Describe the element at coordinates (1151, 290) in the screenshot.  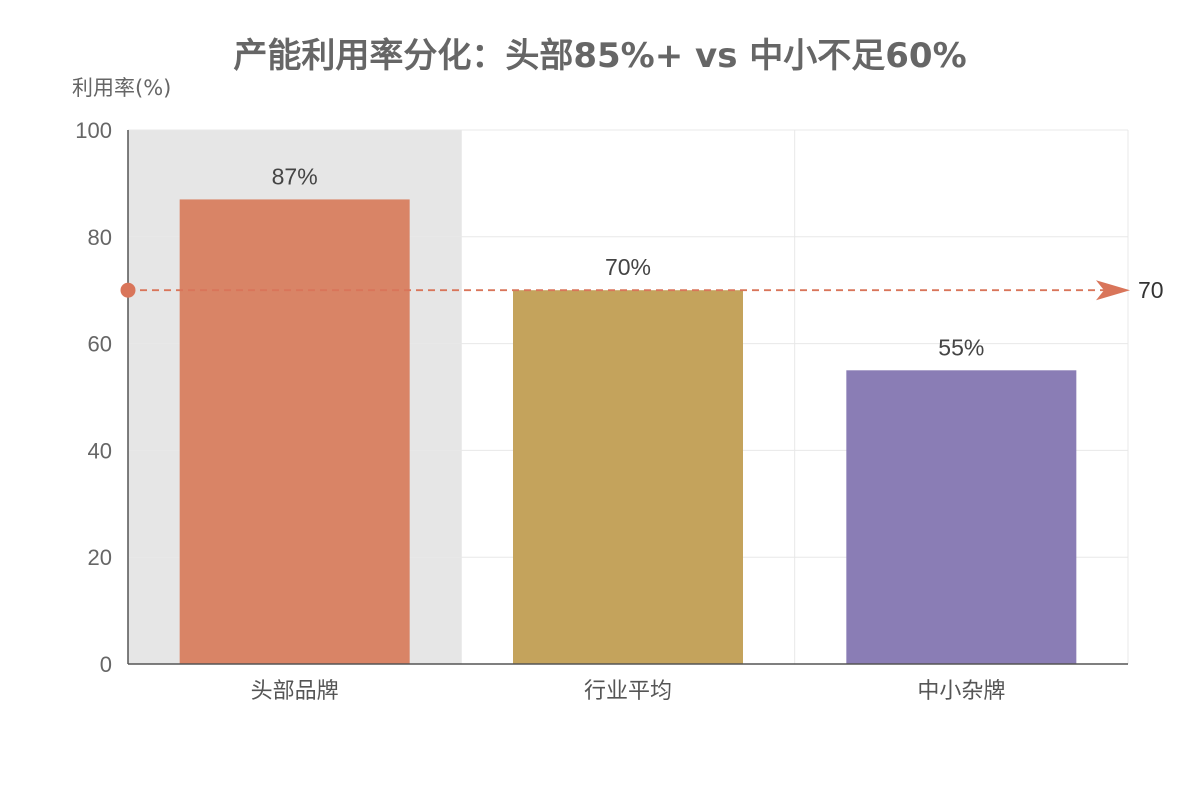
I see `reference-line-label: 70` at that location.